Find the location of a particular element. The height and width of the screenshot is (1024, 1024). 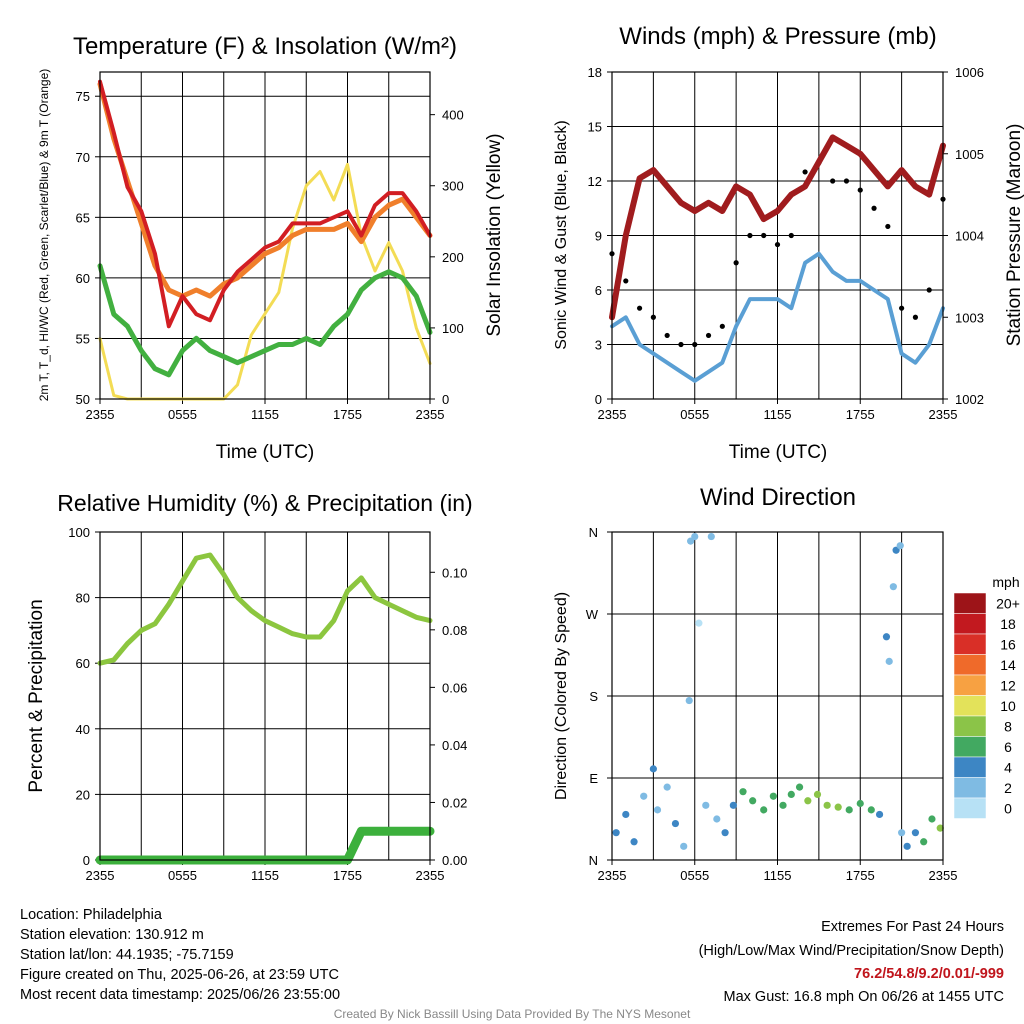

direction-tick-label: E is located at coordinates (593, 778).